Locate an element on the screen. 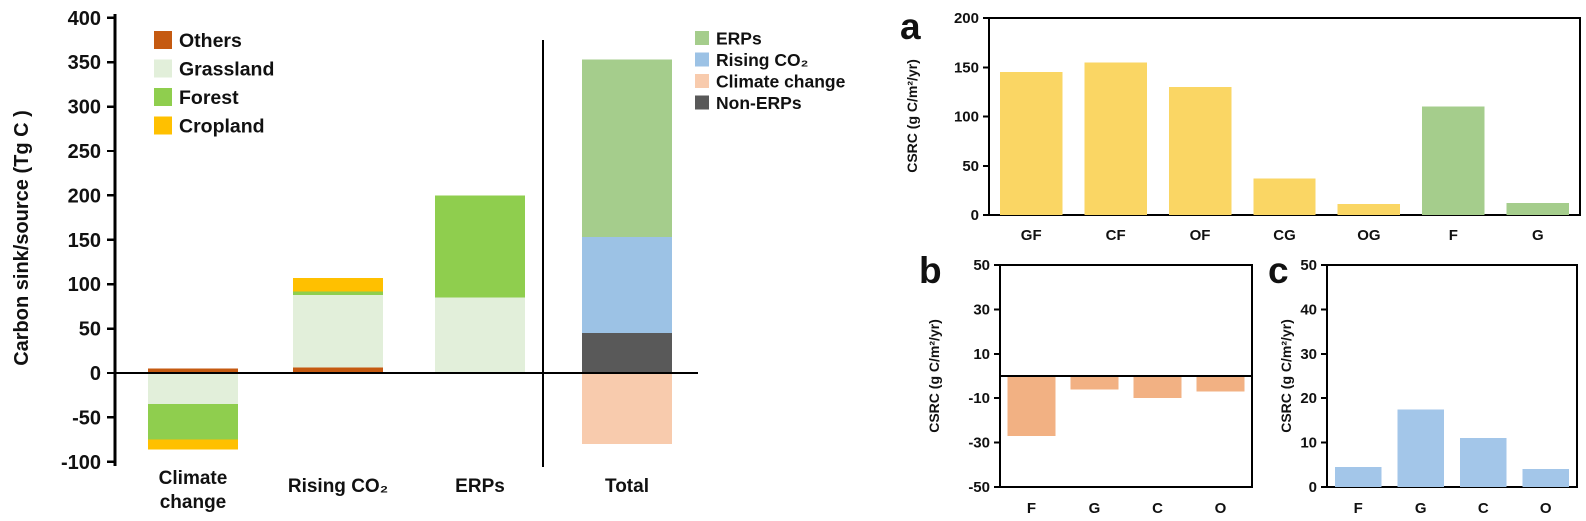 This screenshot has width=1586, height=521. x-tick-label: Climate change is located at coordinates (193, 490).